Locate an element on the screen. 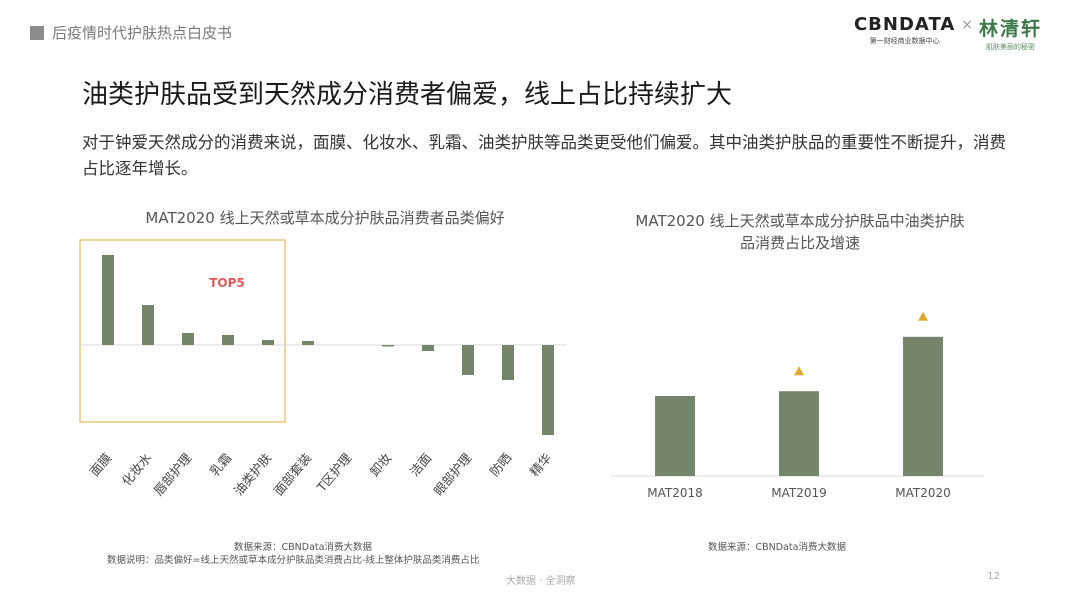 The height and width of the screenshot is (601, 1080). category-label-left-8: 洁面 is located at coordinates (421, 464).